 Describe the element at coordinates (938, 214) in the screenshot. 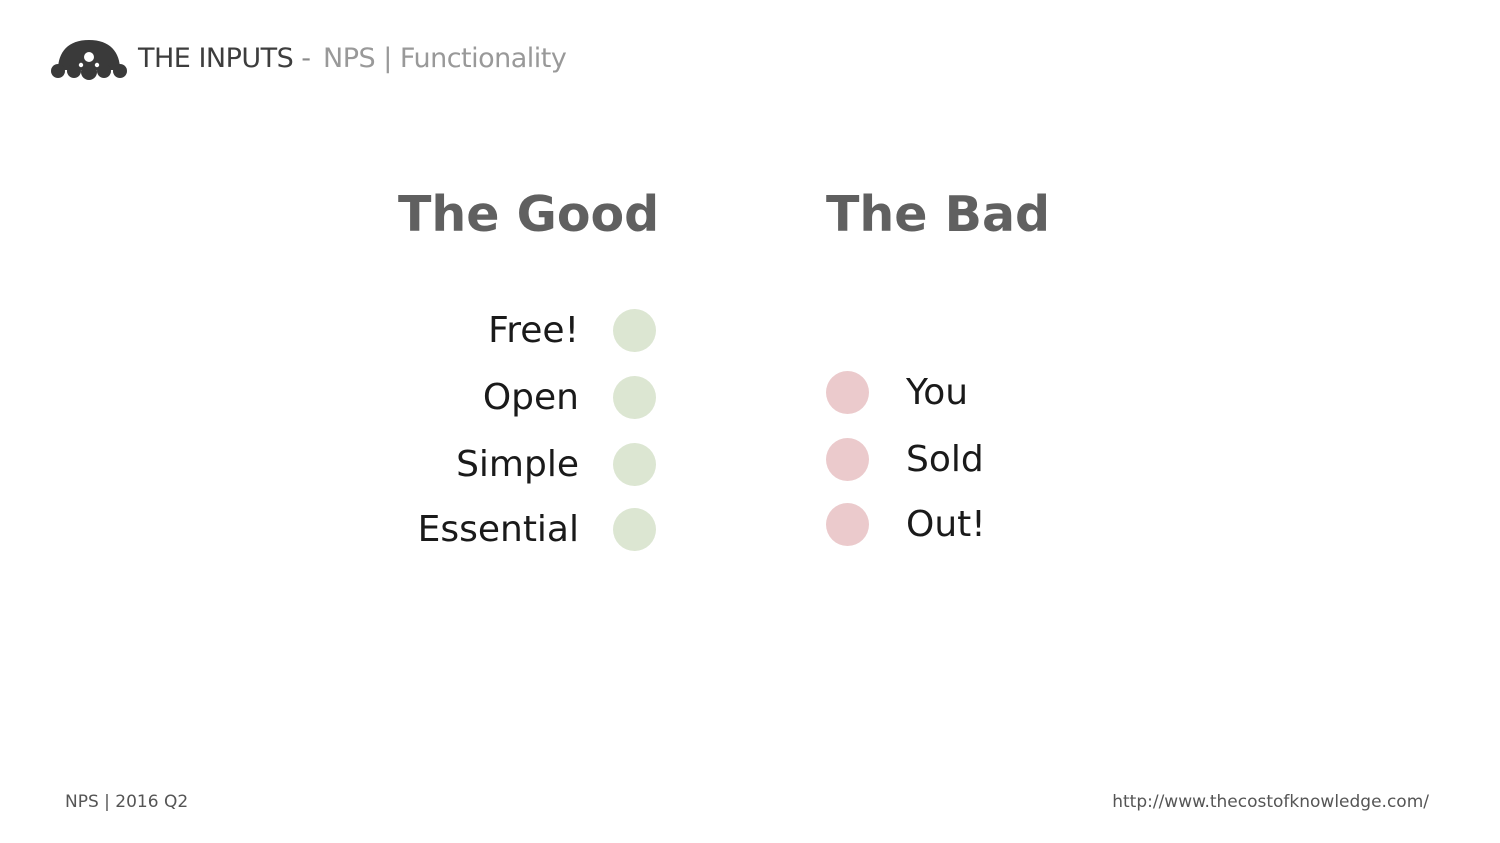

I see `bad-heading: The Bad` at that location.